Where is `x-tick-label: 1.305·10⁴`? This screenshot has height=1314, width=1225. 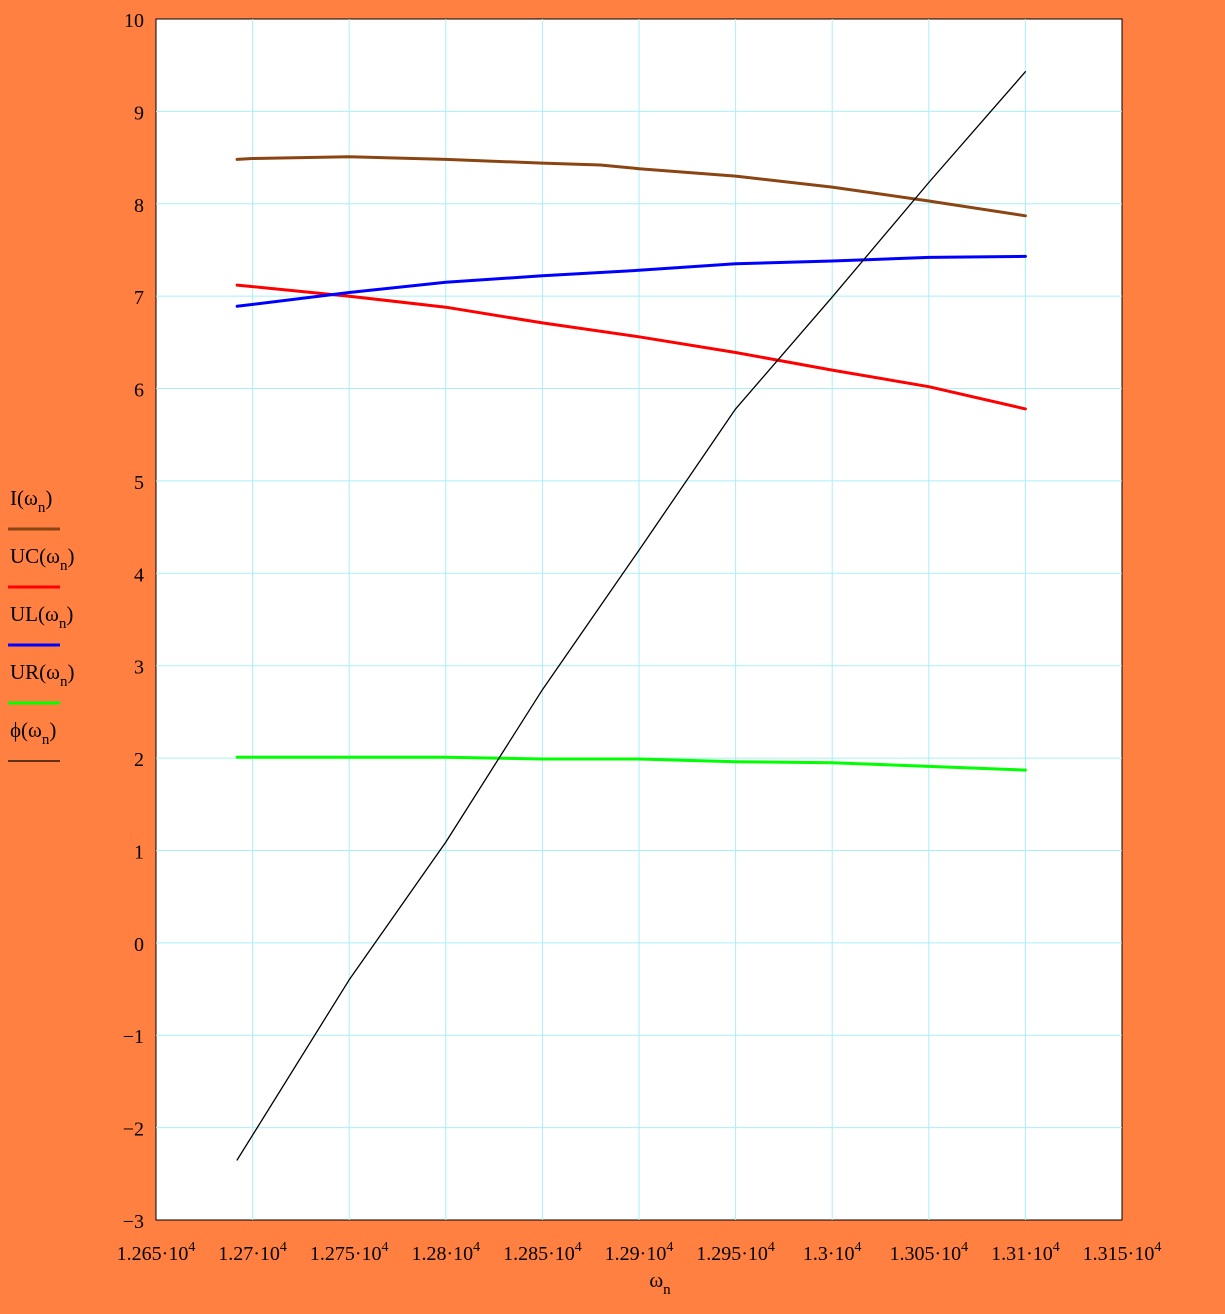 x-tick-label: 1.305·10⁴ is located at coordinates (928, 1252).